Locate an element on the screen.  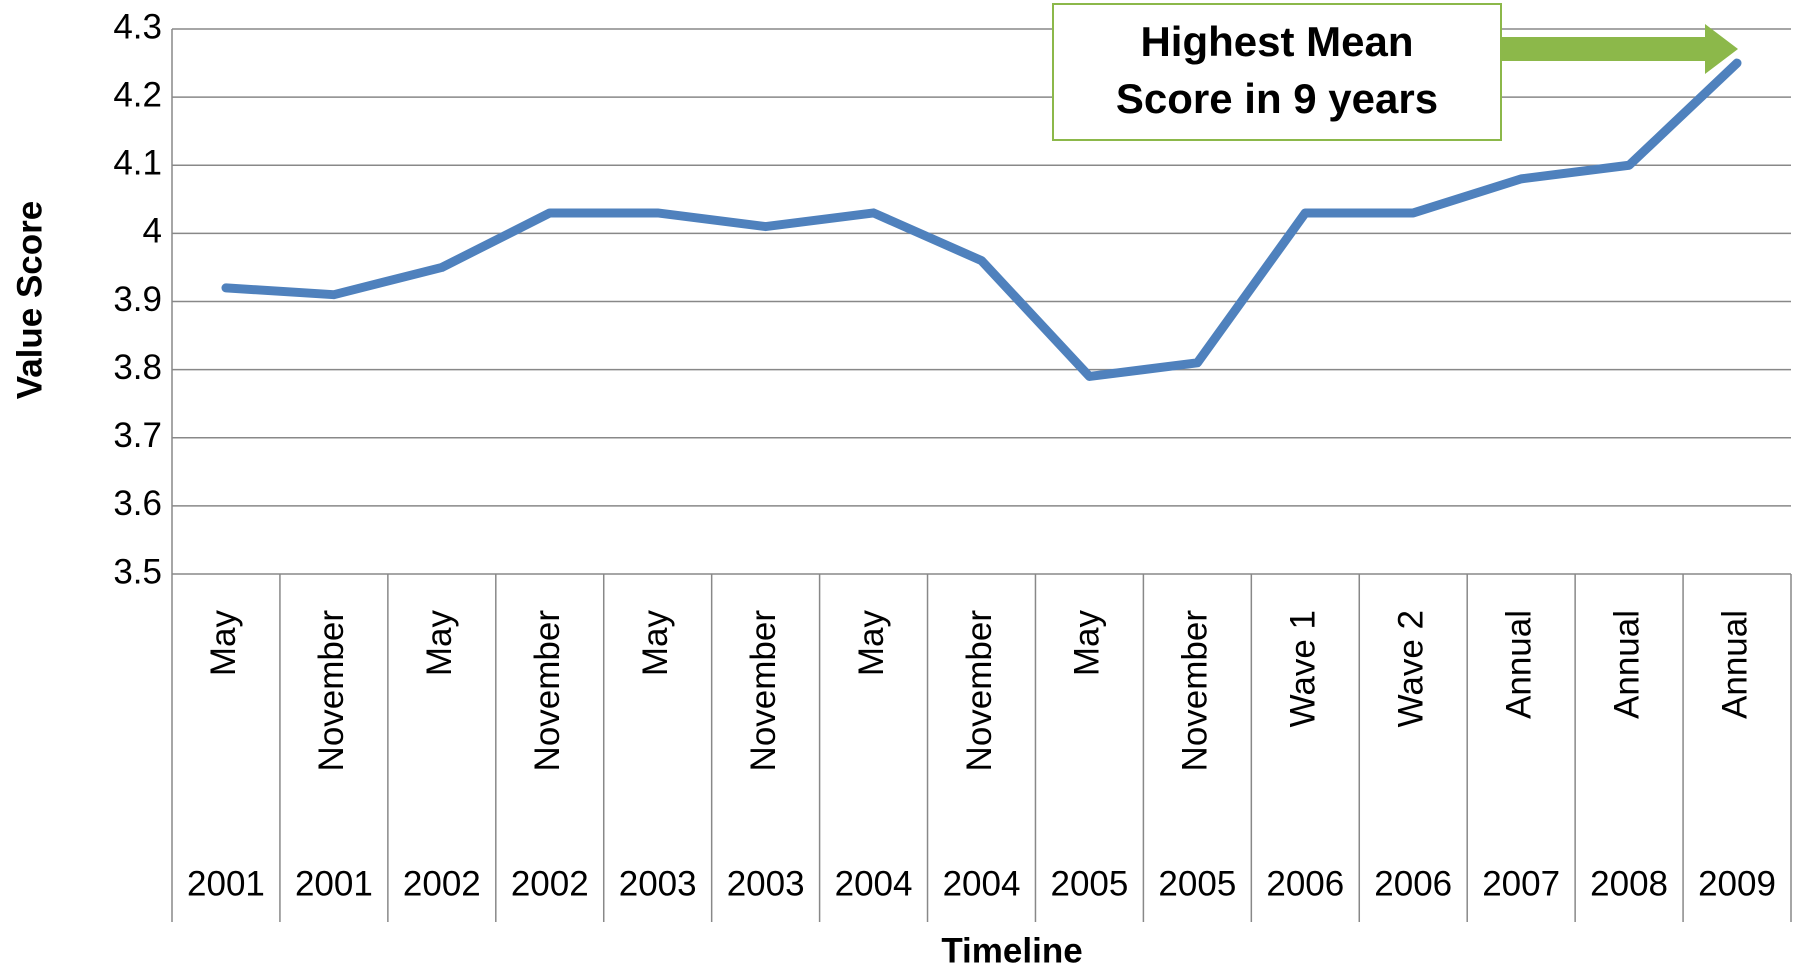
x-group-label: 2009 is located at coordinates (1737, 883).